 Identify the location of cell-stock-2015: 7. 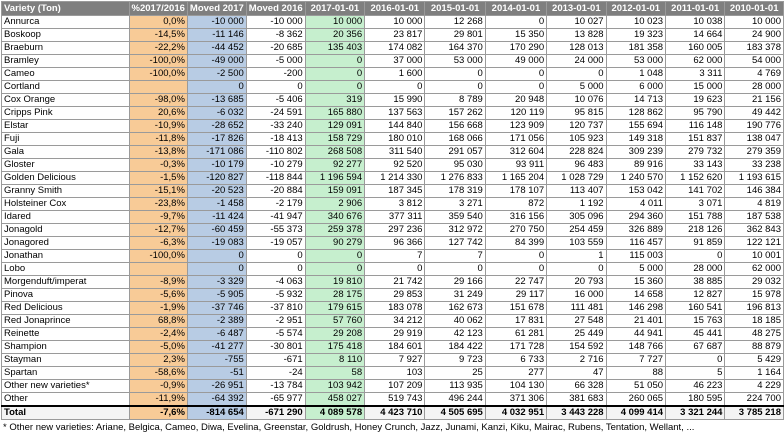
(455, 256).